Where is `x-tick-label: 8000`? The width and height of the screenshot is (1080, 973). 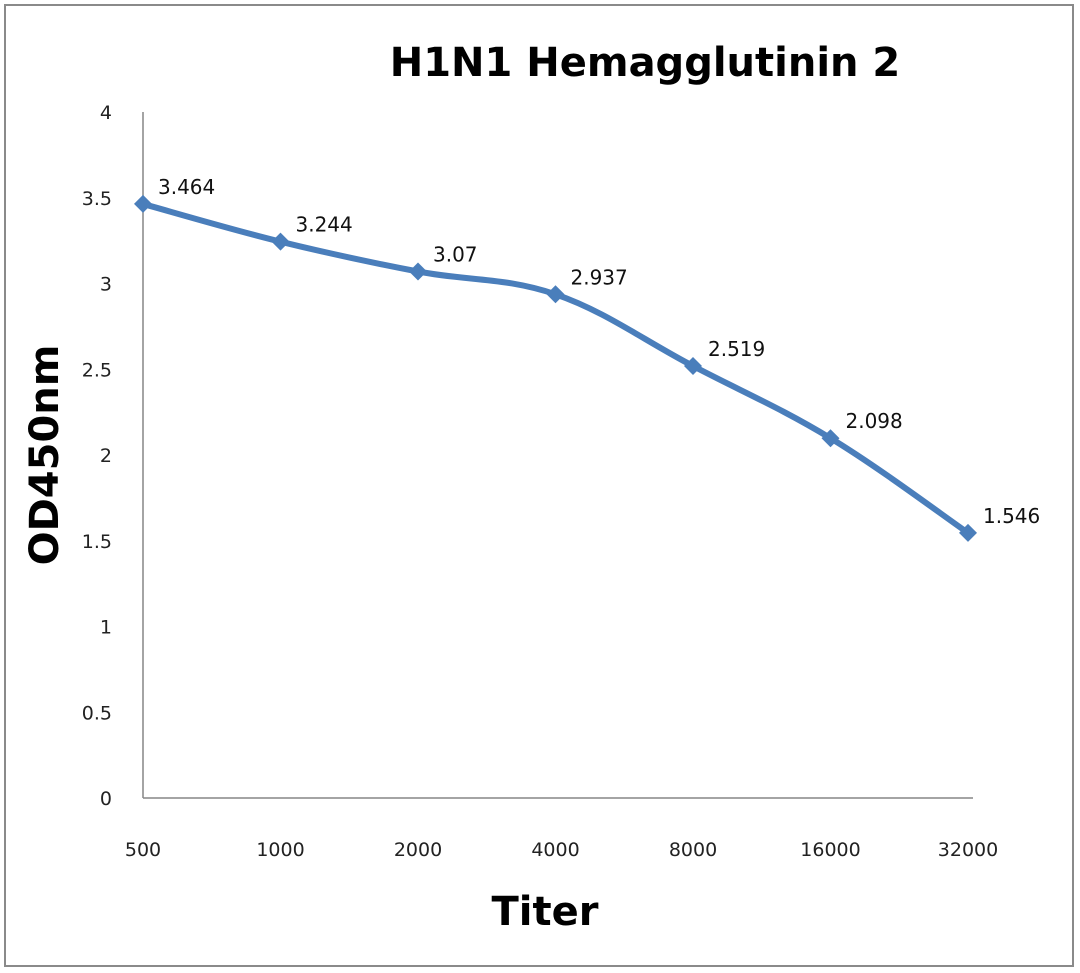
x-tick-label: 8000 is located at coordinates (693, 850).